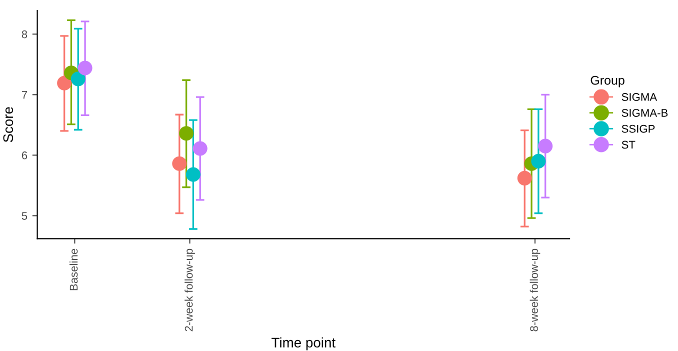  What do you see at coordinates (638, 128) in the screenshot?
I see `legend-label: SSIGP` at bounding box center [638, 128].